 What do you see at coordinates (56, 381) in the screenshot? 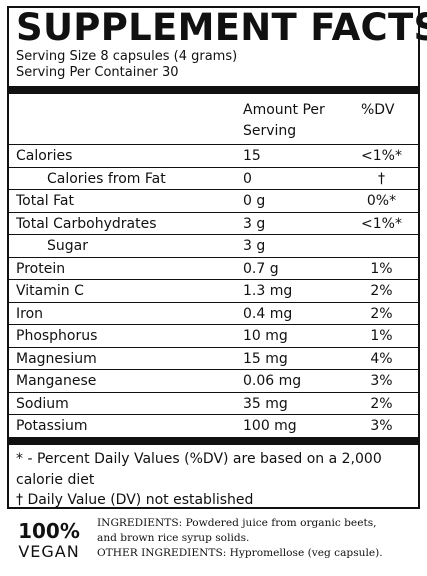
I see `nutrient-name: Manganese` at bounding box center [56, 381].